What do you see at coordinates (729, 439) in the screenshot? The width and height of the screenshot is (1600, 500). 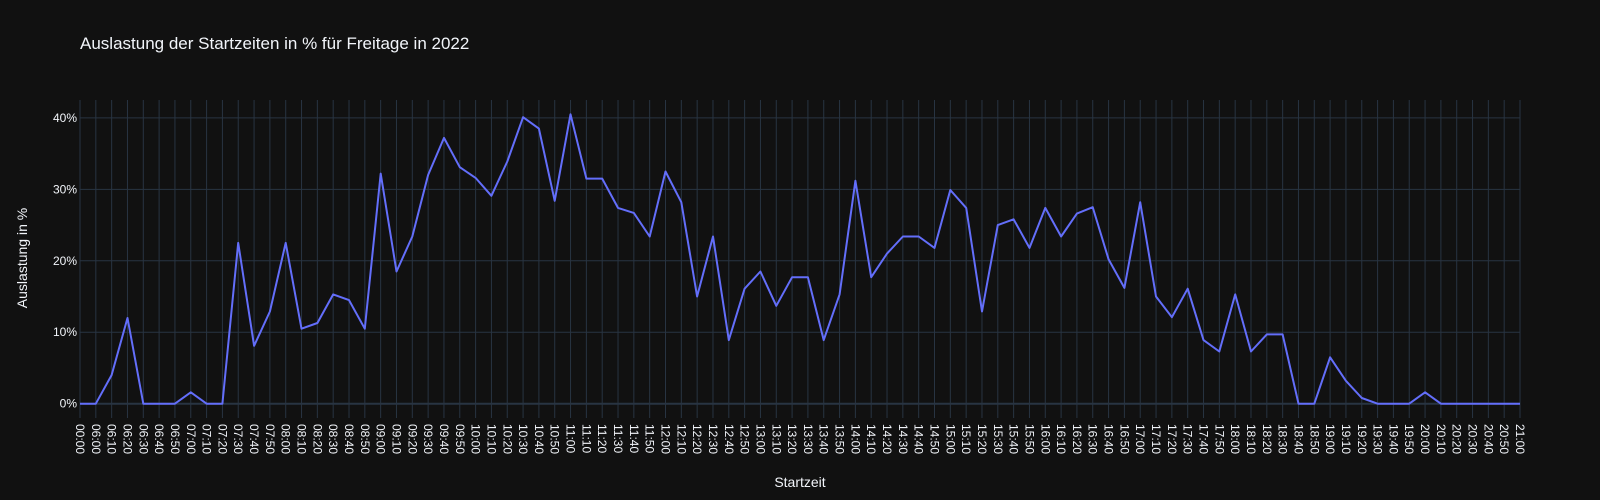 I see `x-tick-label: 12:40` at bounding box center [729, 439].